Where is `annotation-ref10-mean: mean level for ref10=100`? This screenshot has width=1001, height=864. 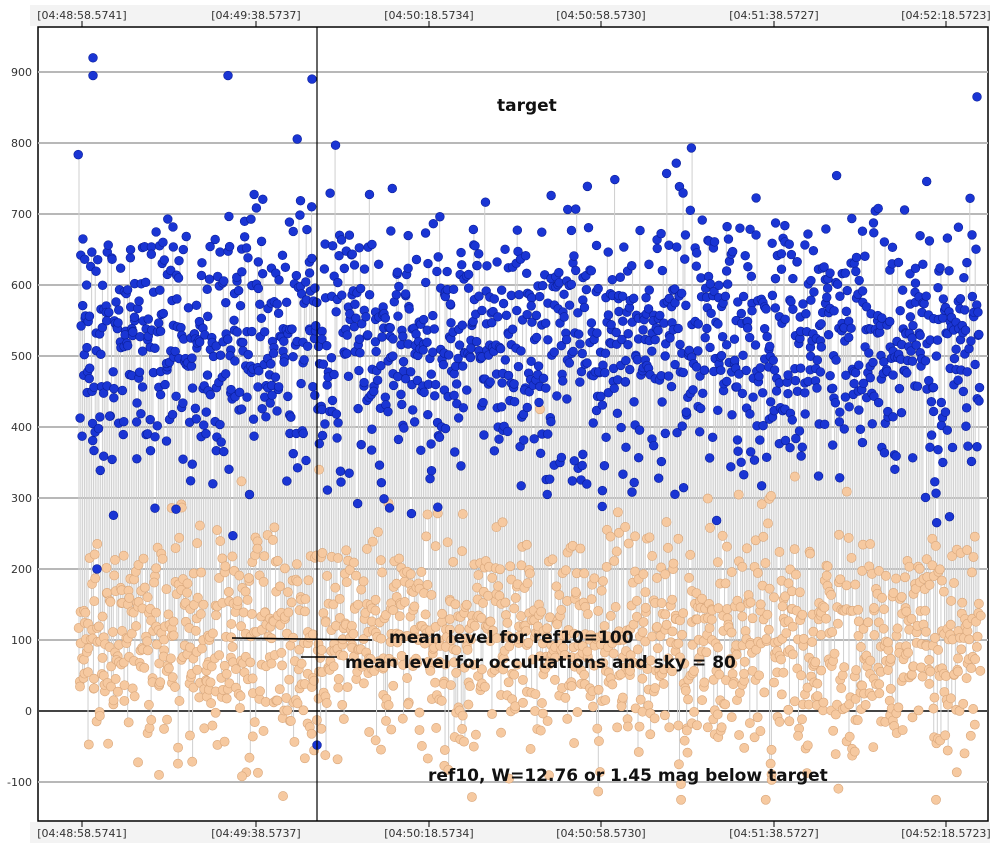 annotation-ref10-mean: mean level for ref10=100 is located at coordinates (511, 638).